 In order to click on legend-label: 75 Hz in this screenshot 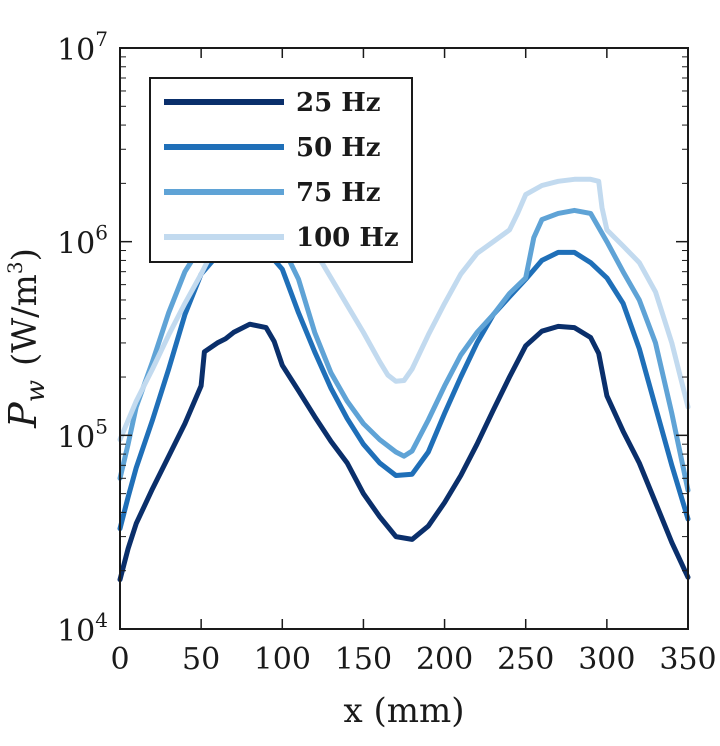, I will do `click(338, 193)`.